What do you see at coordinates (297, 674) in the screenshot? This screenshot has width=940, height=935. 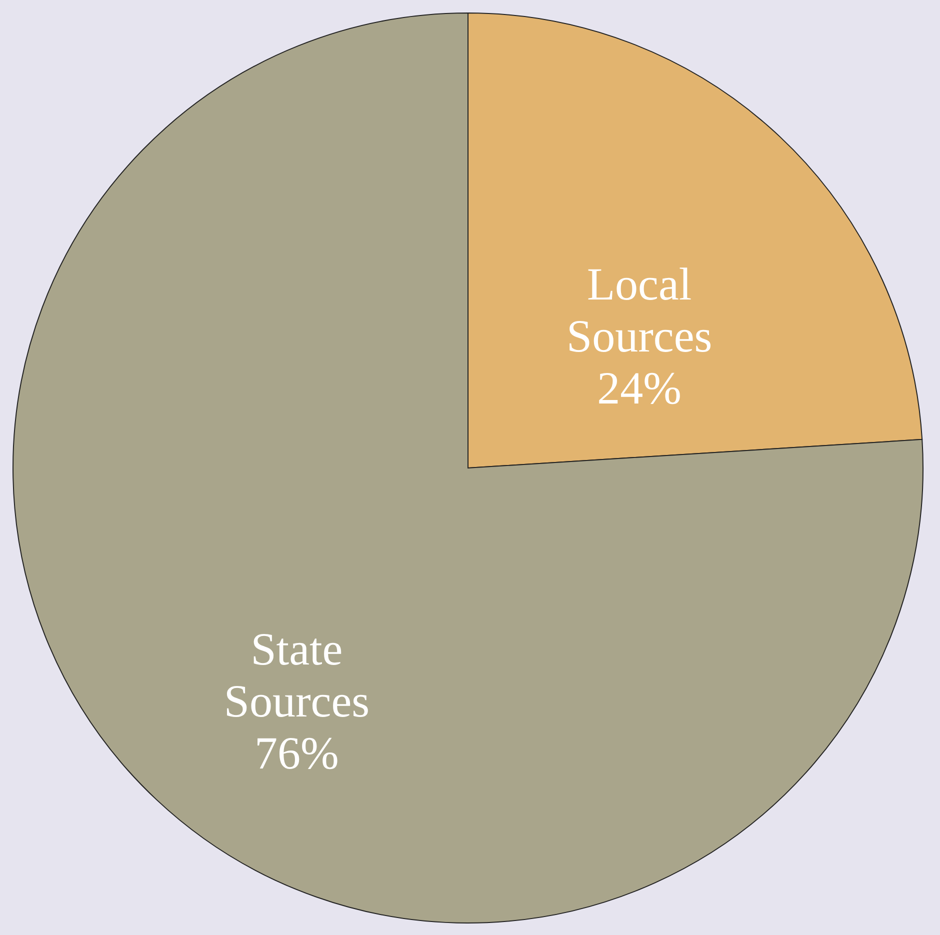 I see `slice-label: State Sources` at bounding box center [297, 674].